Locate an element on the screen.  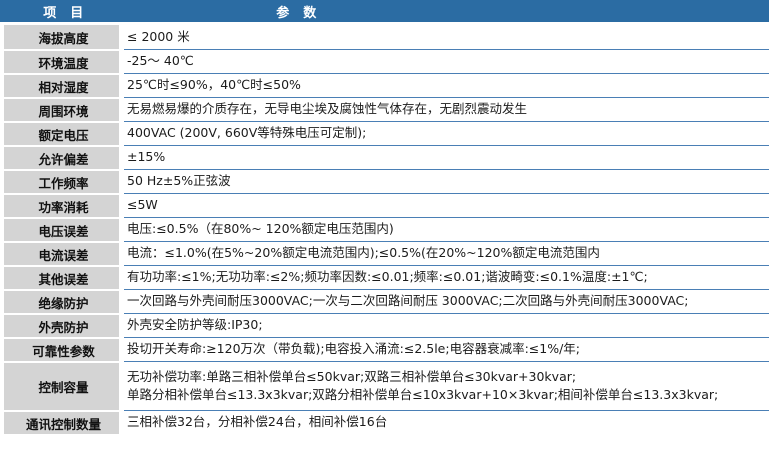
row-value-line: ≤ 2000 米 is located at coordinates (158, 36).